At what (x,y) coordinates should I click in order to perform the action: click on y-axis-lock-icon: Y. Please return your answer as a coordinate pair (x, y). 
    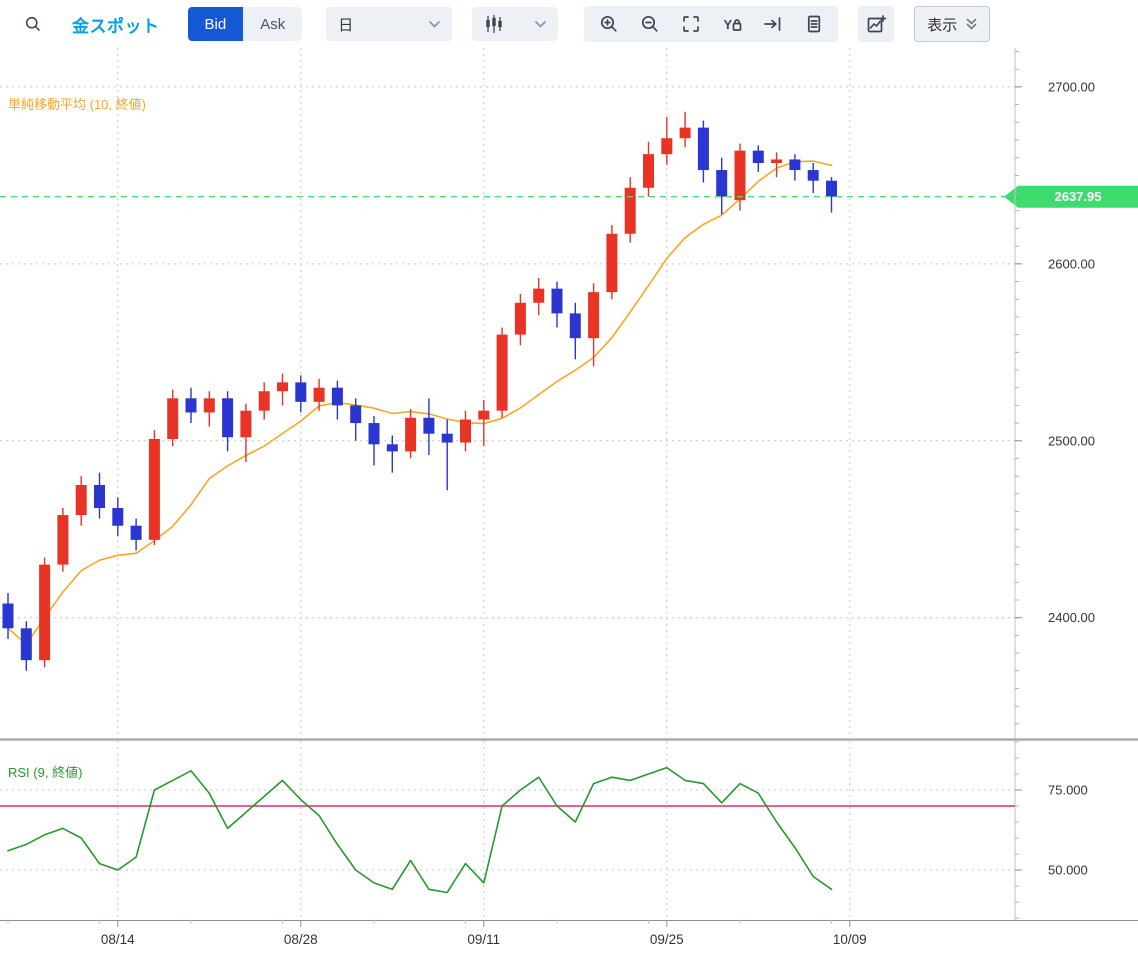
    Looking at the image, I should click on (732, 24).